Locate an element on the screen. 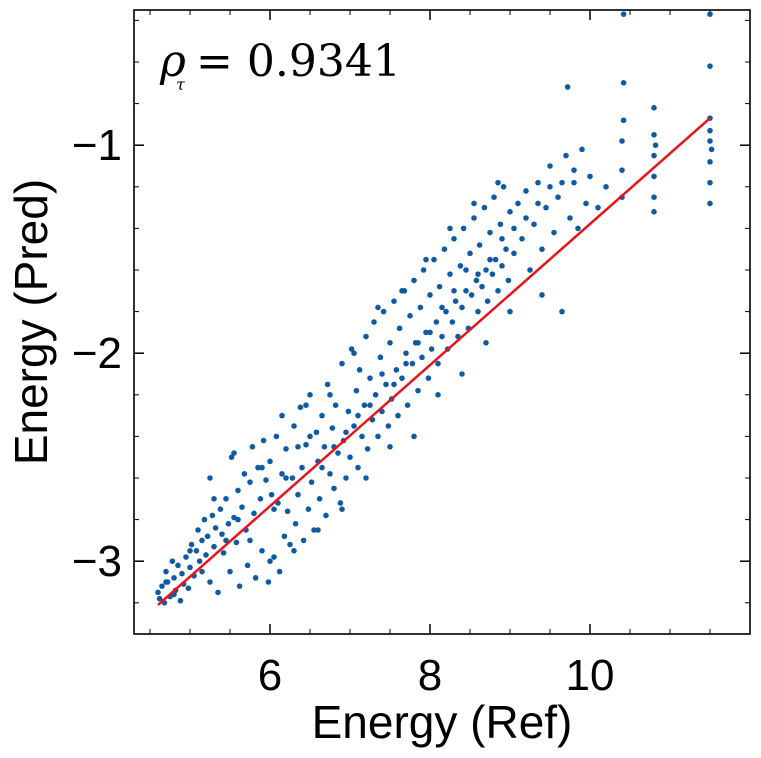  y-tick-label: −2 is located at coordinates (97, 353).